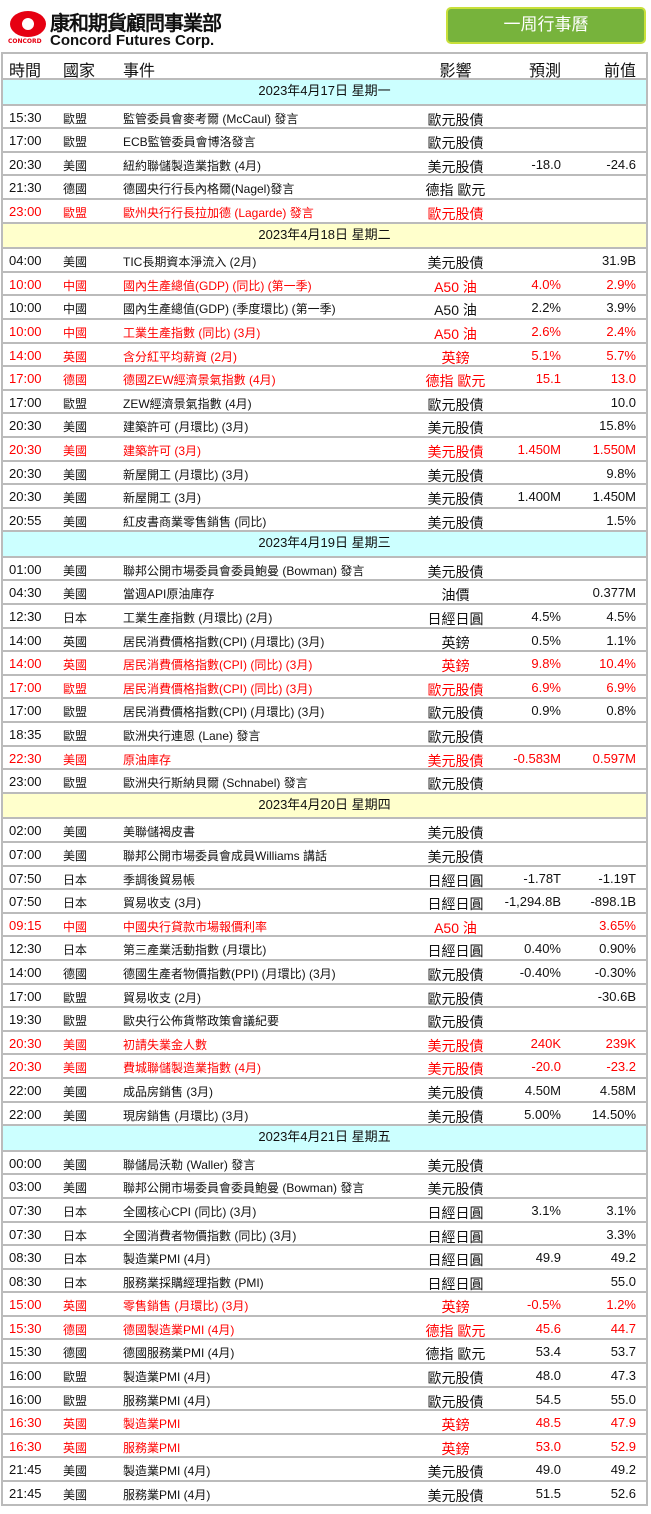 The image size is (651, 1514). What do you see at coordinates (195, 926) in the screenshot?
I see `cell-event: 中國央行貸款市場報價利率` at bounding box center [195, 926].